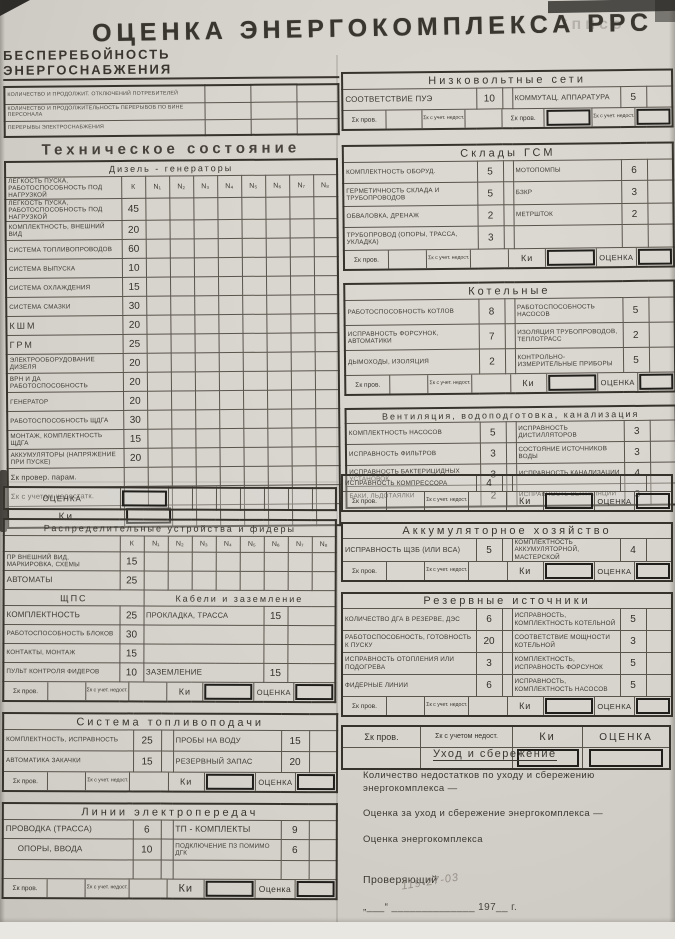 This screenshot has width=675, height=939. What do you see at coordinates (131, 634) in the screenshot?
I see `row-value: 30` at bounding box center [131, 634].